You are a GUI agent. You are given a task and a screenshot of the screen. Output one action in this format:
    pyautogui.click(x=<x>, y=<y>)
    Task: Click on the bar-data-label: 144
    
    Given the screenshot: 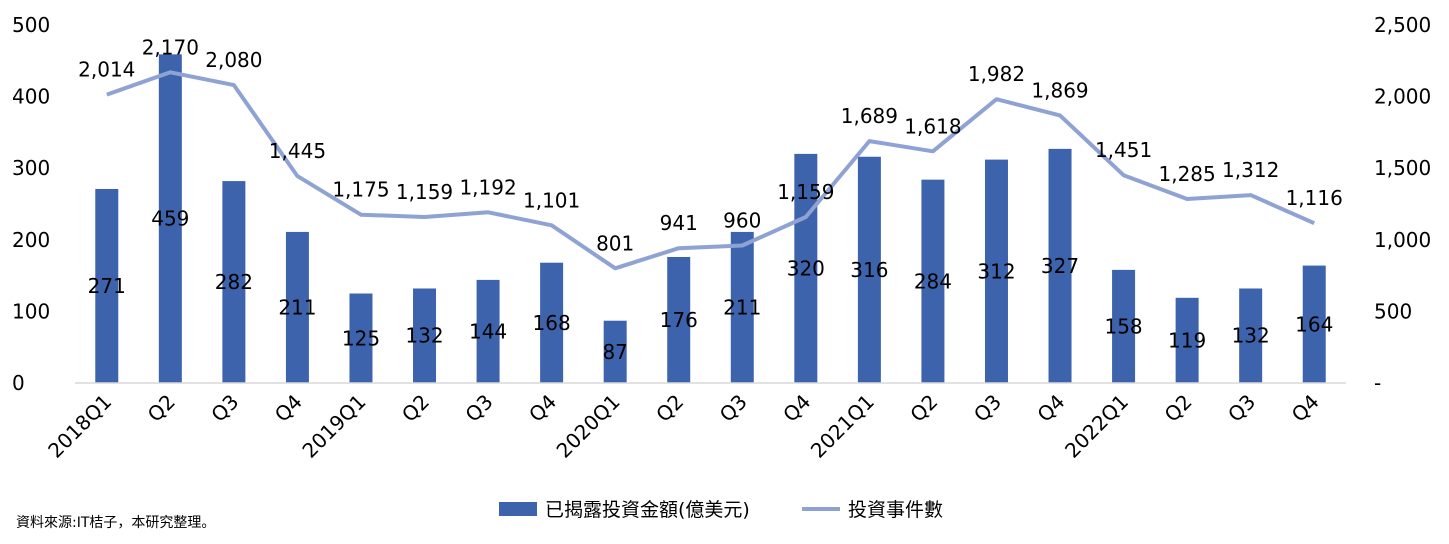 What is the action you would take?
    pyautogui.click(x=488, y=331)
    